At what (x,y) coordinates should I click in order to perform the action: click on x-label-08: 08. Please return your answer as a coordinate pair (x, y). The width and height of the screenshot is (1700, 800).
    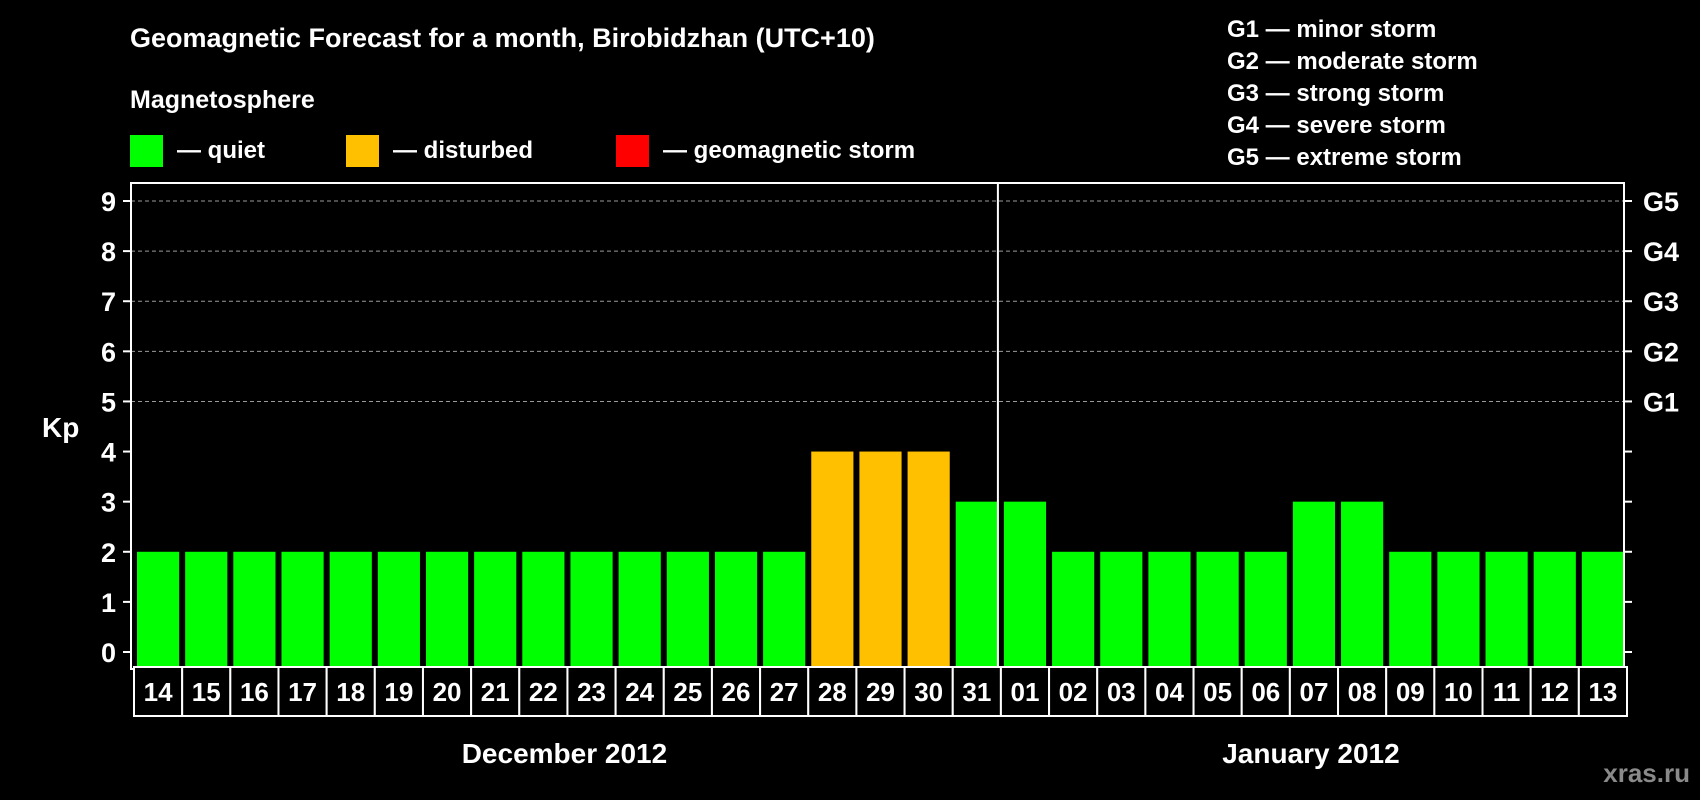
    Looking at the image, I should click on (1362, 692).